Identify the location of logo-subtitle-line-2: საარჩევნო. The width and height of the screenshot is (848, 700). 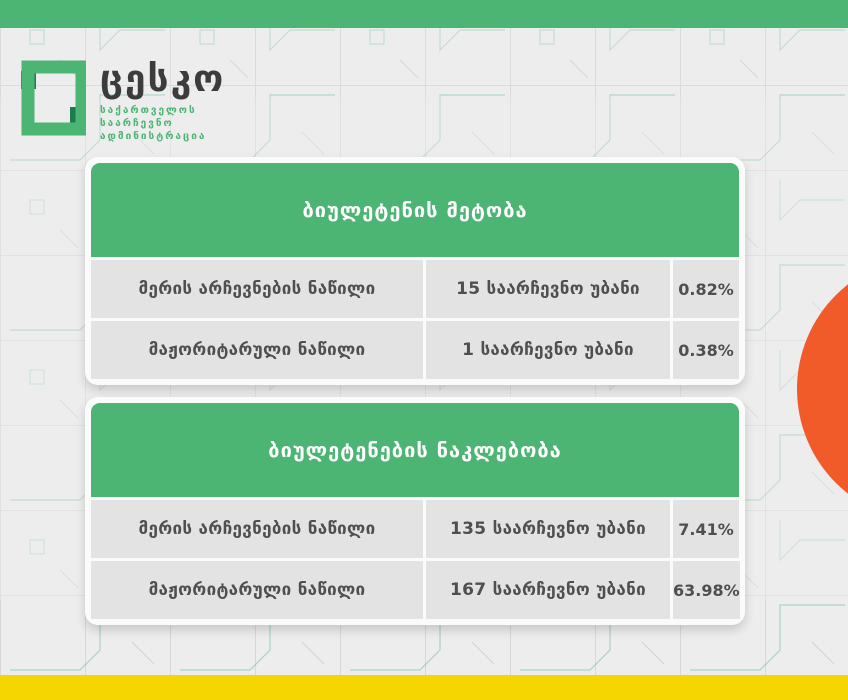
(137, 123).